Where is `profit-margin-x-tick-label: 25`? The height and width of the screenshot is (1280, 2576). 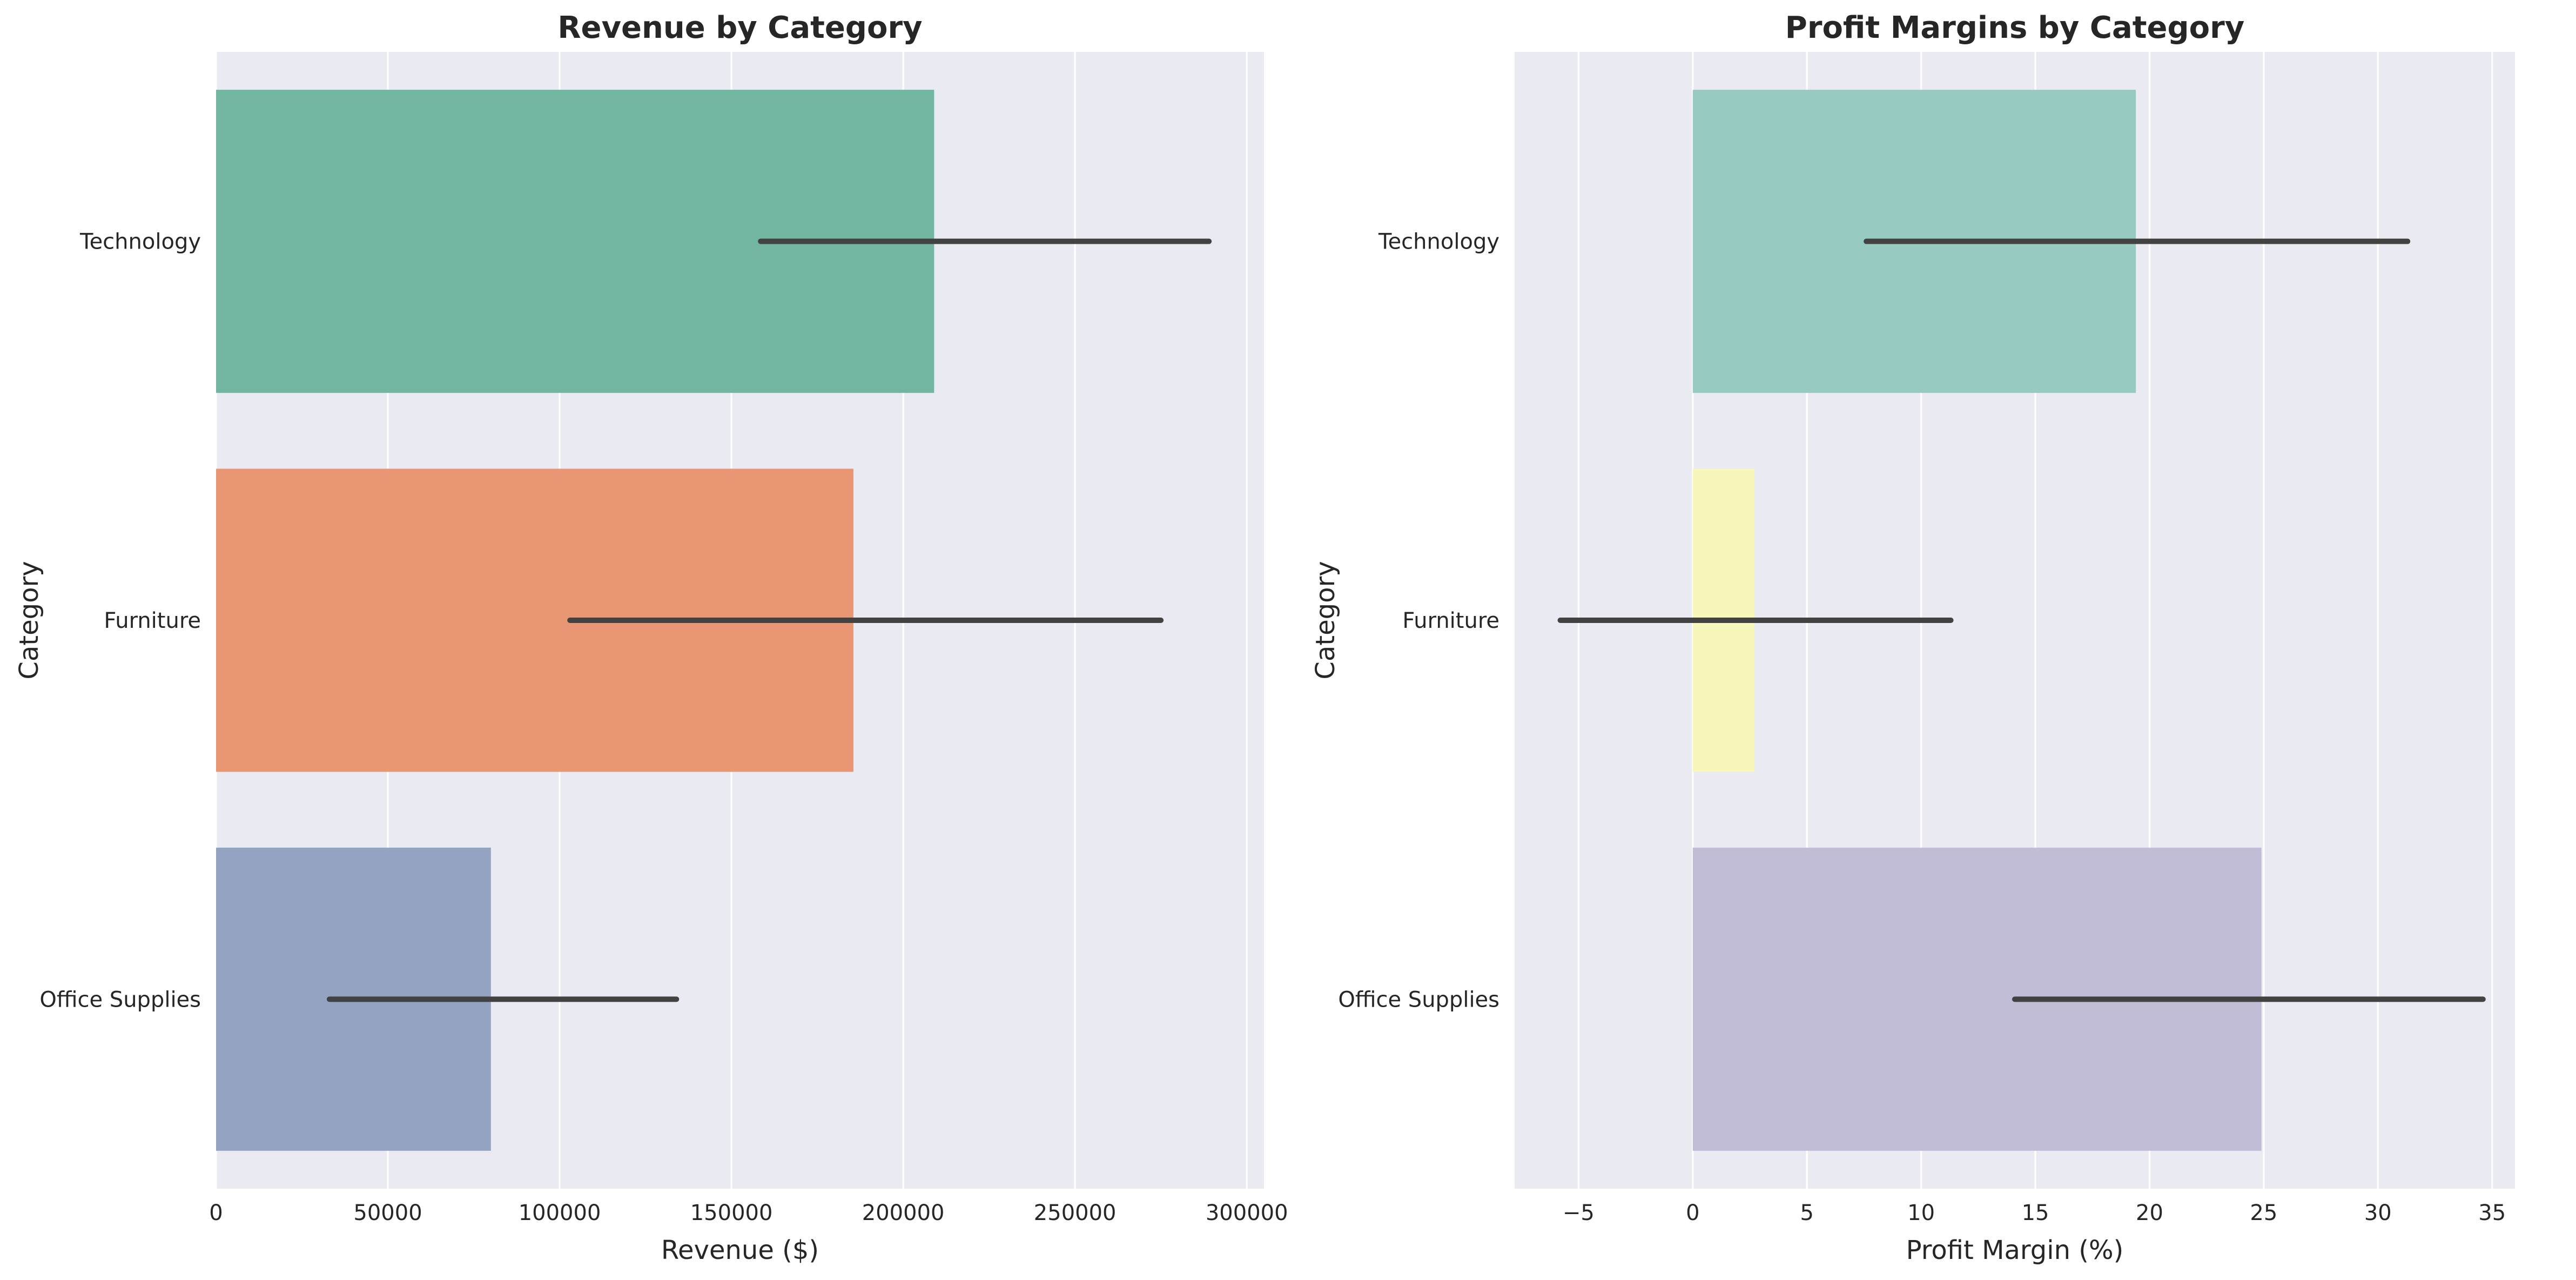 profit-margin-x-tick-label: 25 is located at coordinates (2263, 1213).